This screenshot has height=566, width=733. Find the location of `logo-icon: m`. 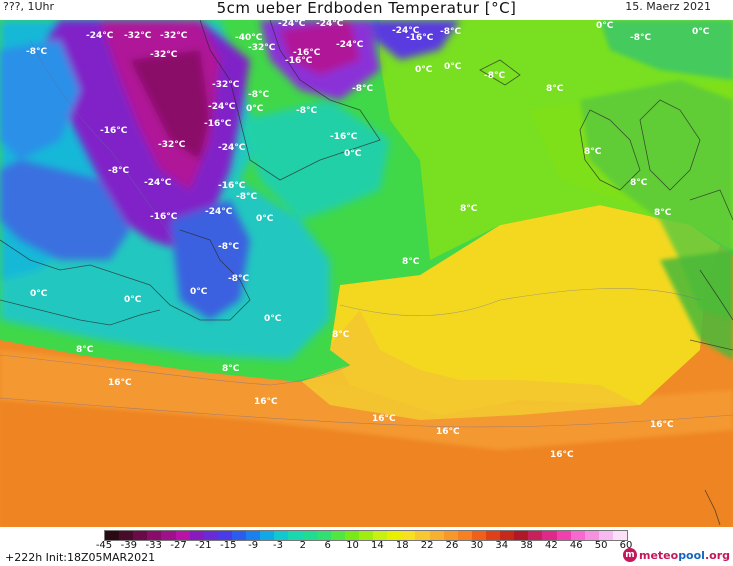

logo-icon: m is located at coordinates (629, 555).